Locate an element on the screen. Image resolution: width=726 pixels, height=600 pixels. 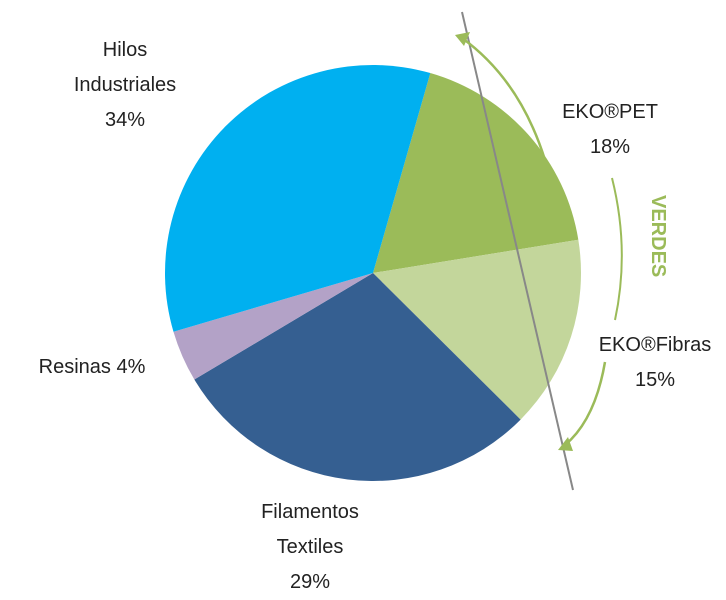
arrow-up is located at coordinates (504, 98).